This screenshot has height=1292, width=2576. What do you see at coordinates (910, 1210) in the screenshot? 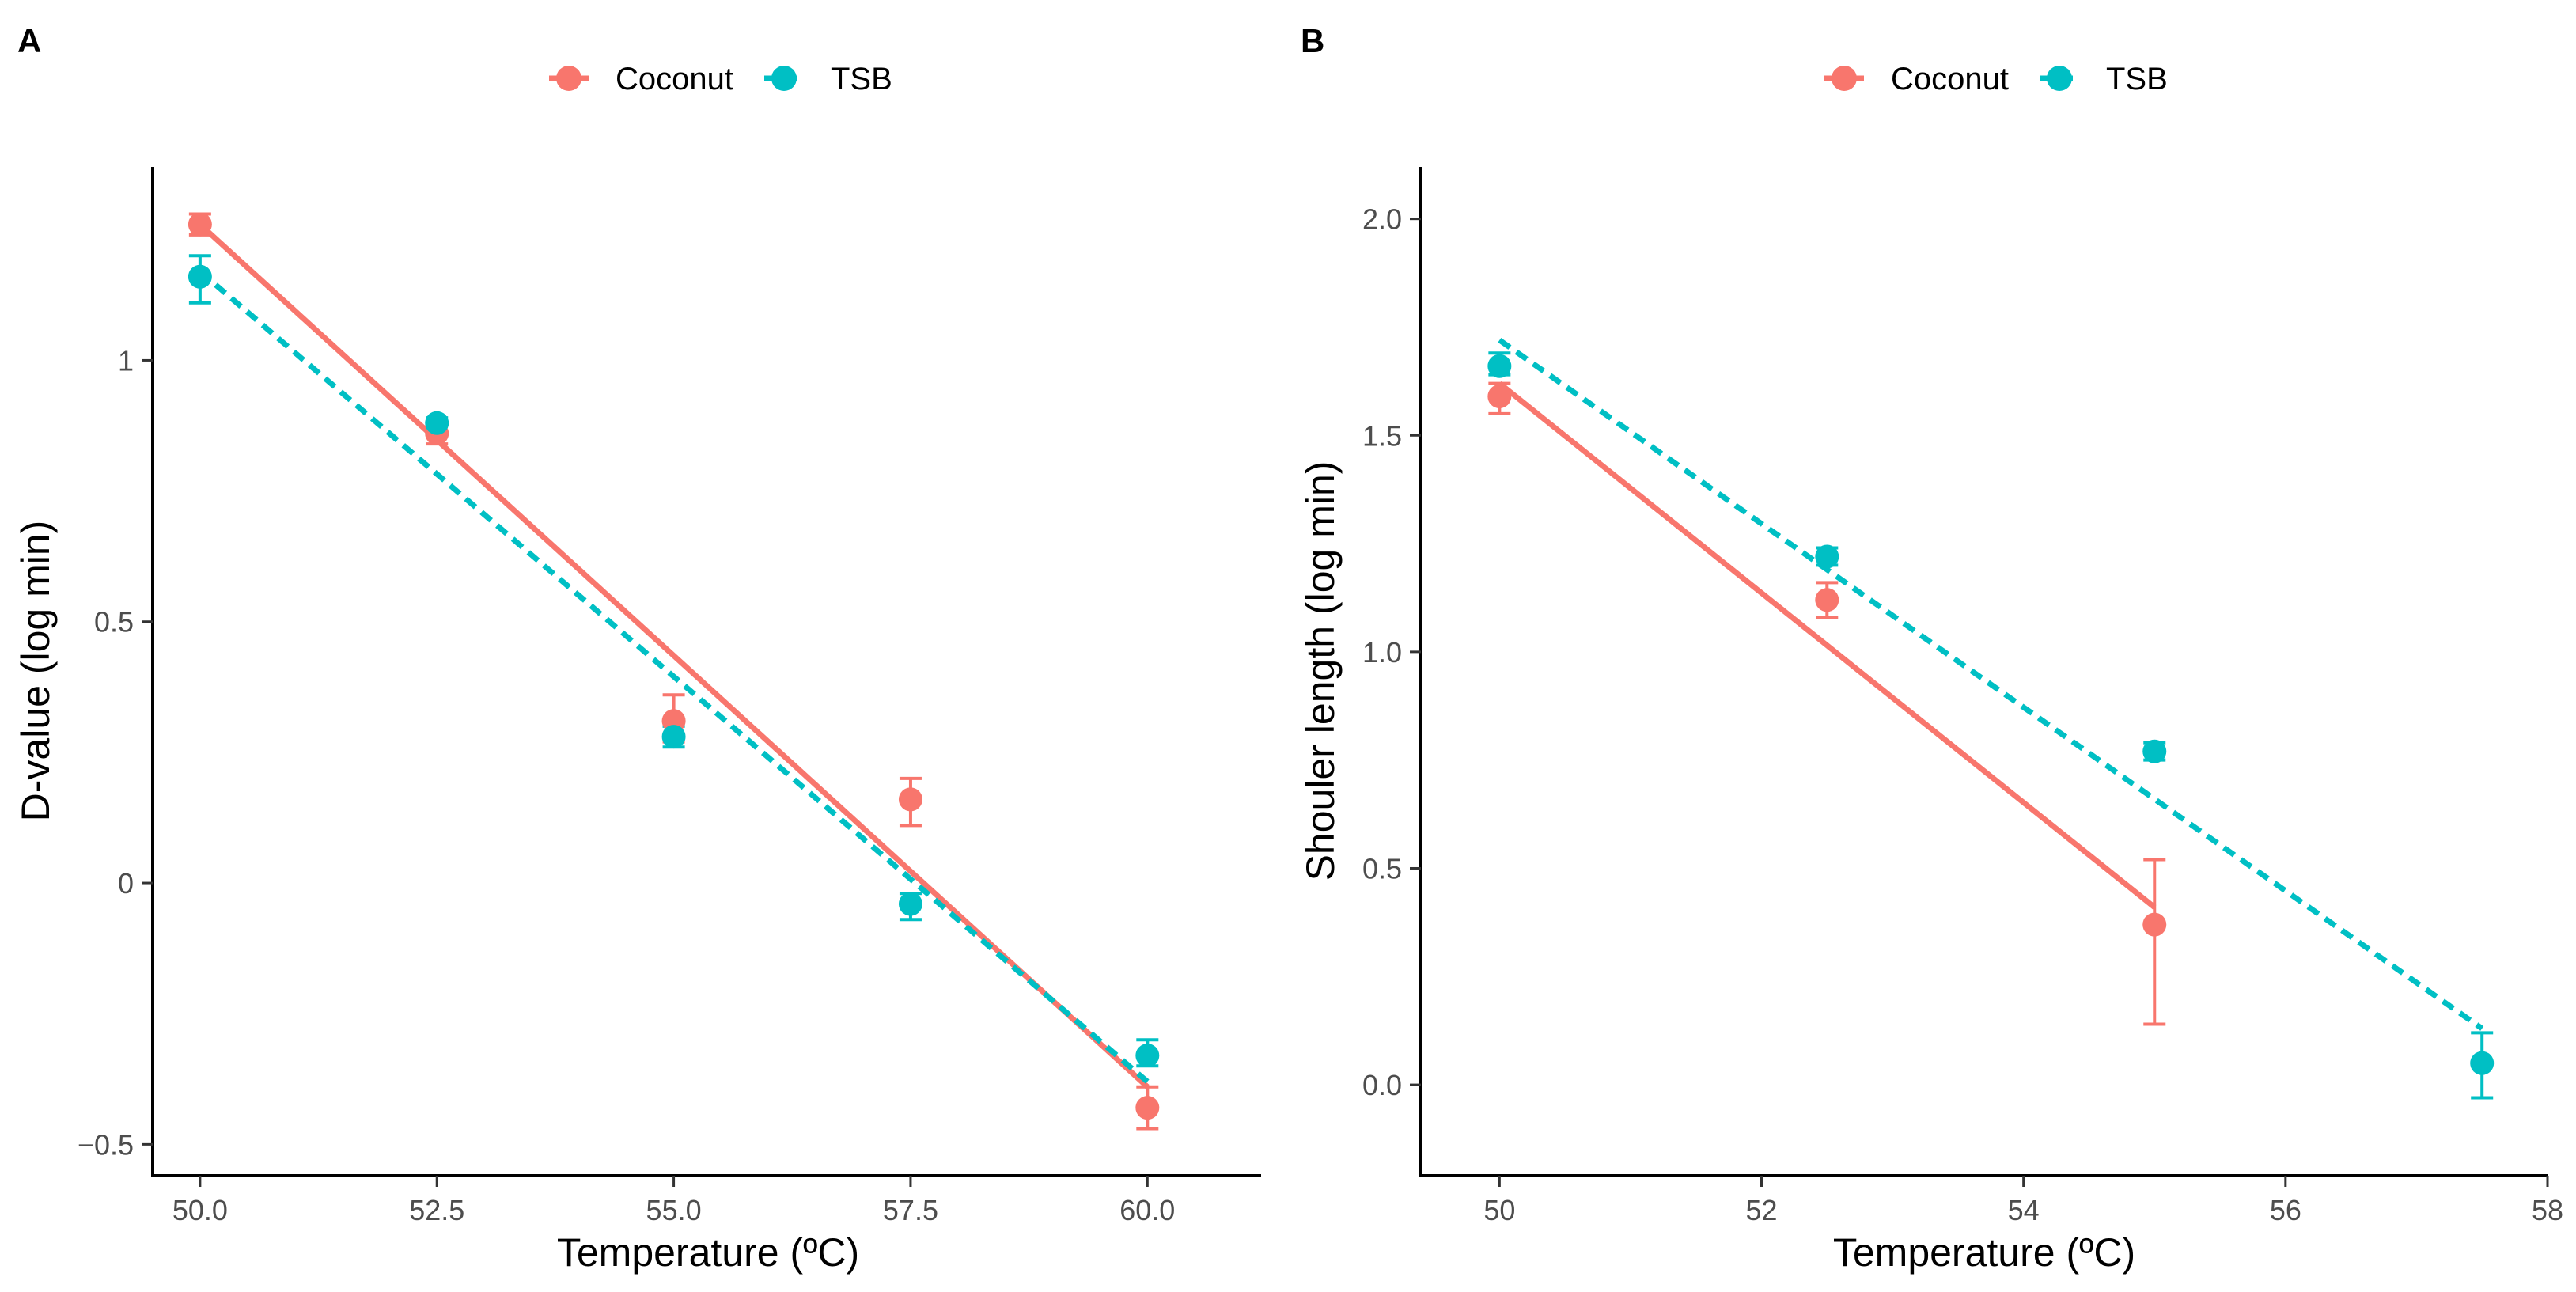
I see `x-tick-label: 57.5` at bounding box center [910, 1210].